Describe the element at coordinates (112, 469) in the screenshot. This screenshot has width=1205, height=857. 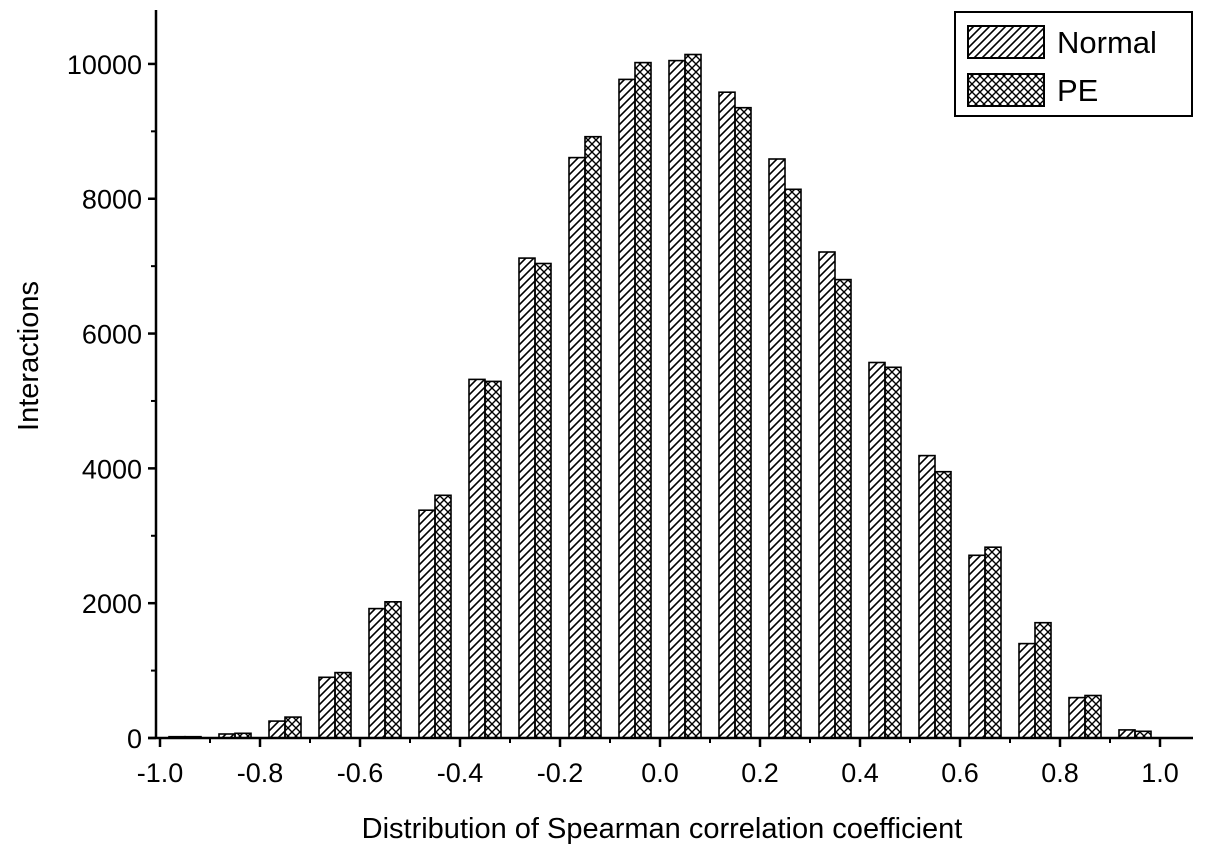
I see `y-tick-label-2: 4000` at that location.